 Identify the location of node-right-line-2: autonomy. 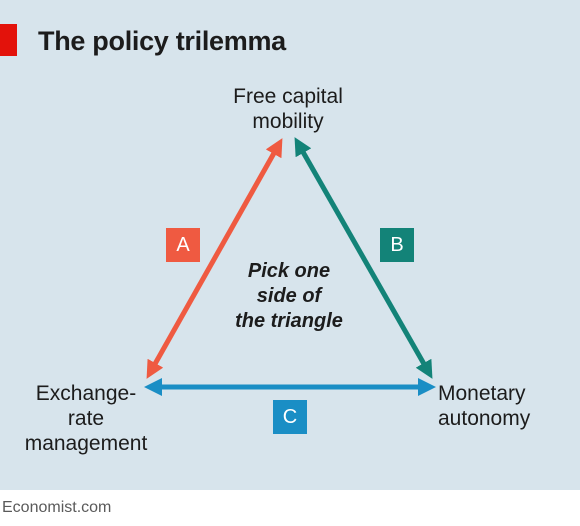
(484, 418).